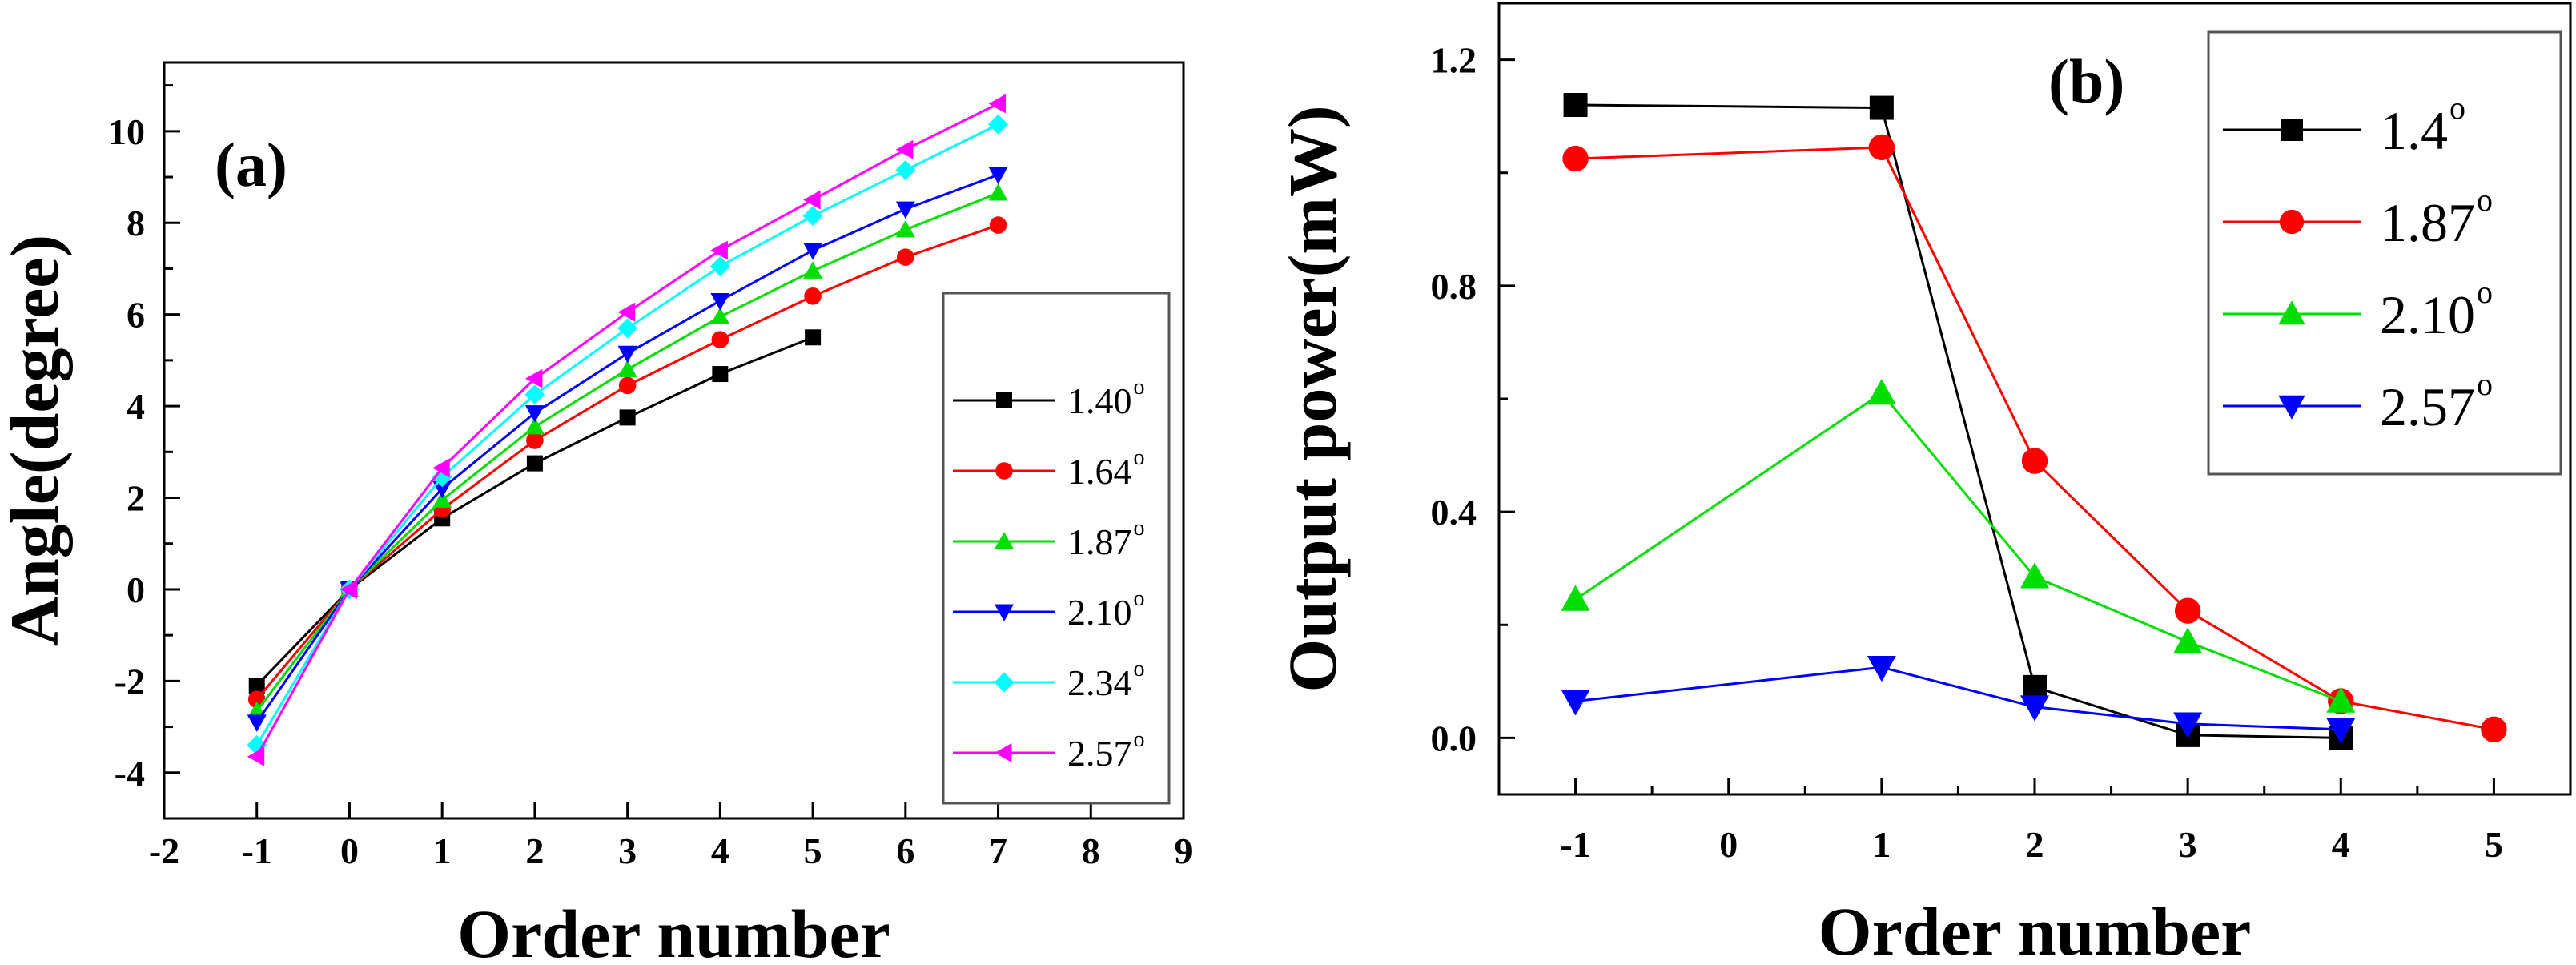 This screenshot has height=965, width=2576. I want to click on panel-b-x-tick-label: 5, so click(2494, 844).